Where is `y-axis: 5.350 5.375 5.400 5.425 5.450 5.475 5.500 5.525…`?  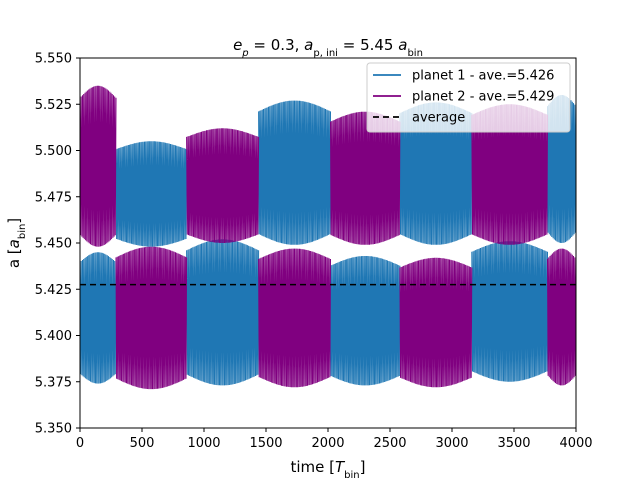
y-axis: 5.350 5.375 5.400 5.425 5.450 5.475 5.500 5.525… is located at coordinates (57, 244).